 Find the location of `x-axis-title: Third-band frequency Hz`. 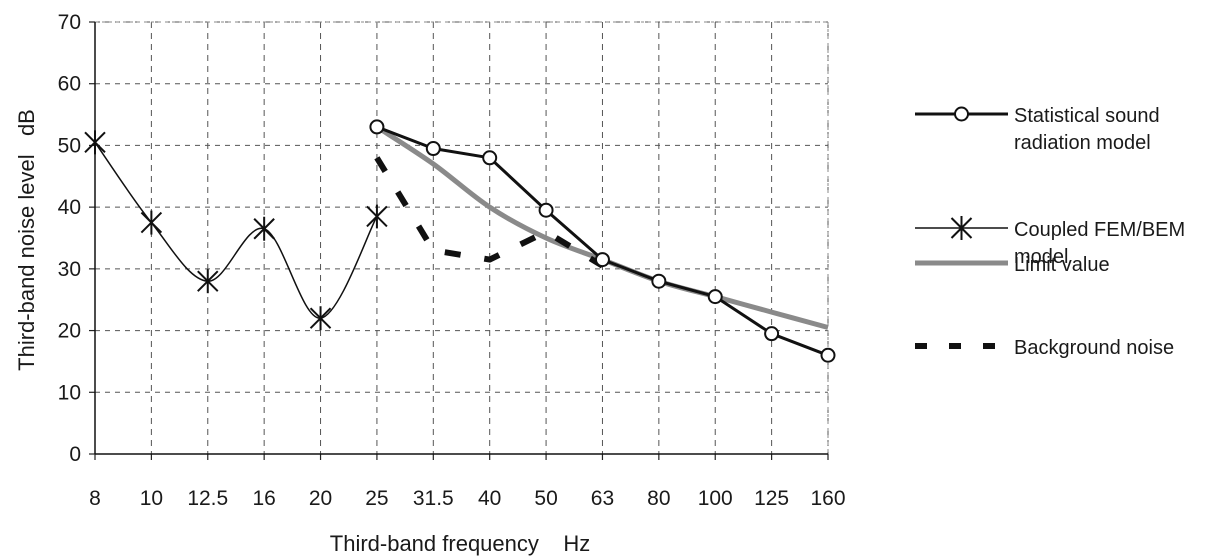

x-axis-title: Third-band frequency Hz is located at coordinates (460, 543).